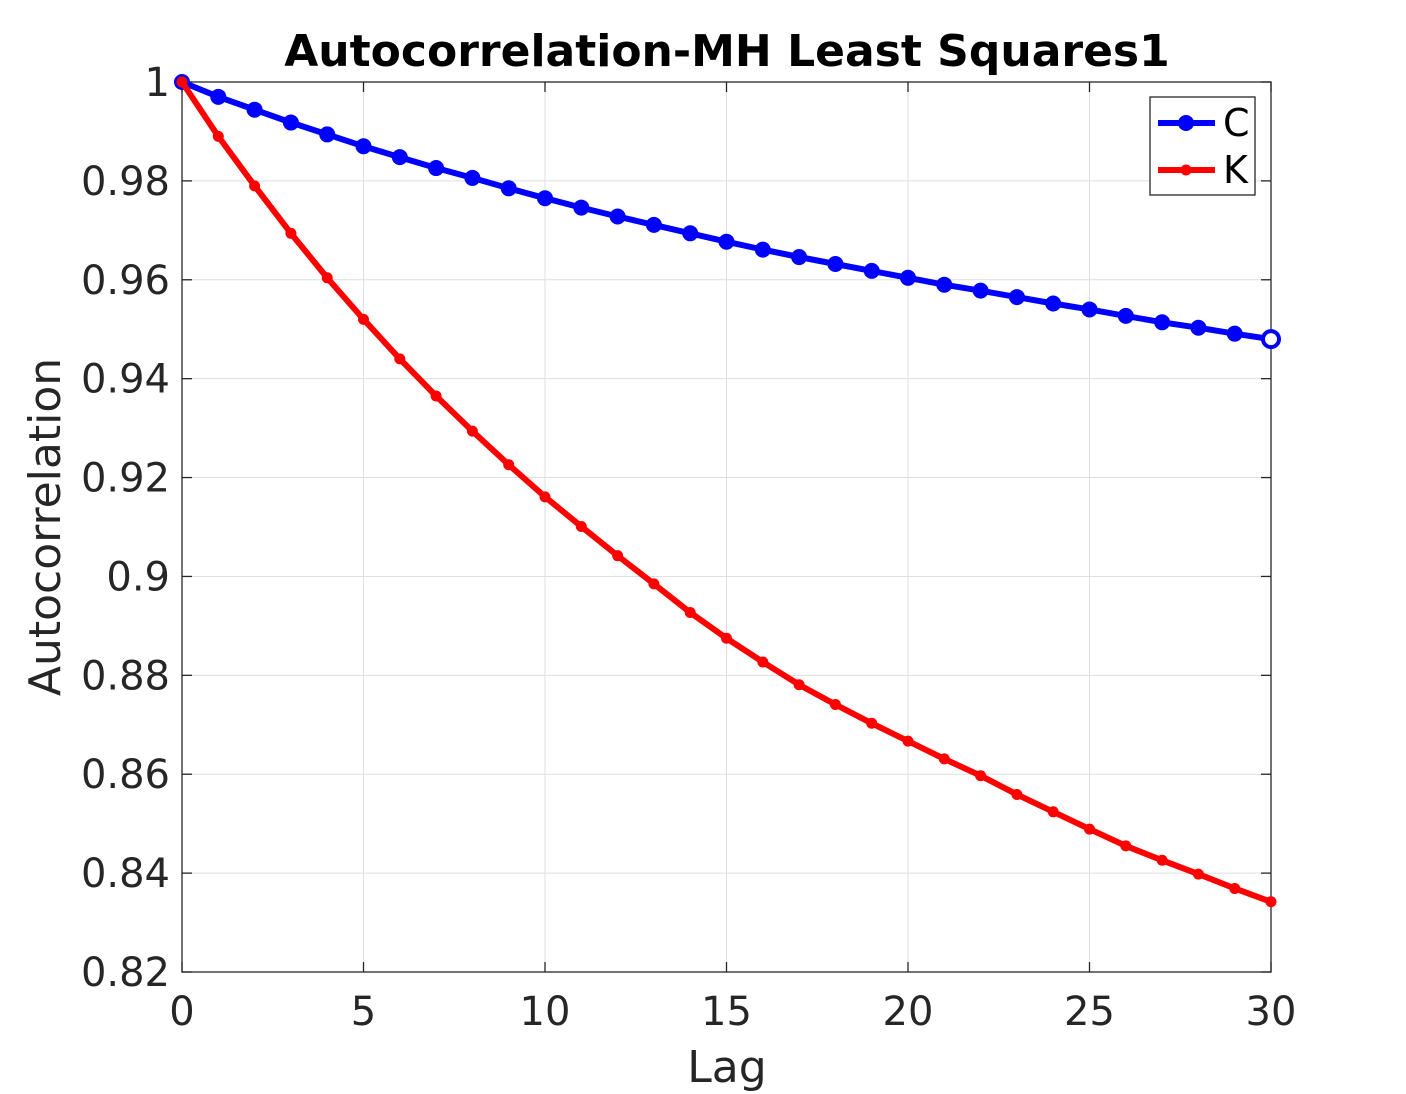 Image resolution: width=1406 pixels, height=1094 pixels. What do you see at coordinates (1271, 1012) in the screenshot?
I see `x-tick-label: 30` at bounding box center [1271, 1012].